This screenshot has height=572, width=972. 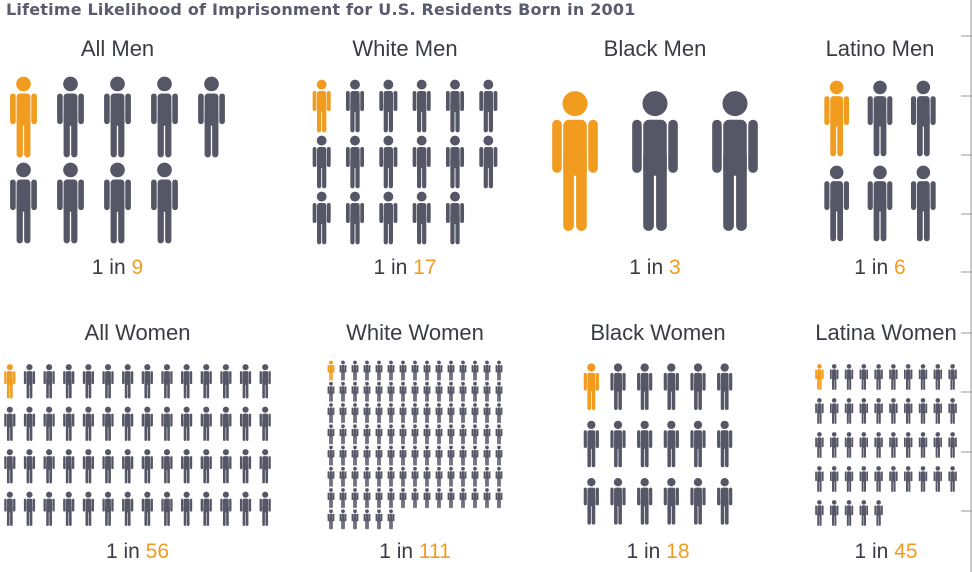 I want to click on ratio-label: 1 in 6, so click(x=880, y=268).